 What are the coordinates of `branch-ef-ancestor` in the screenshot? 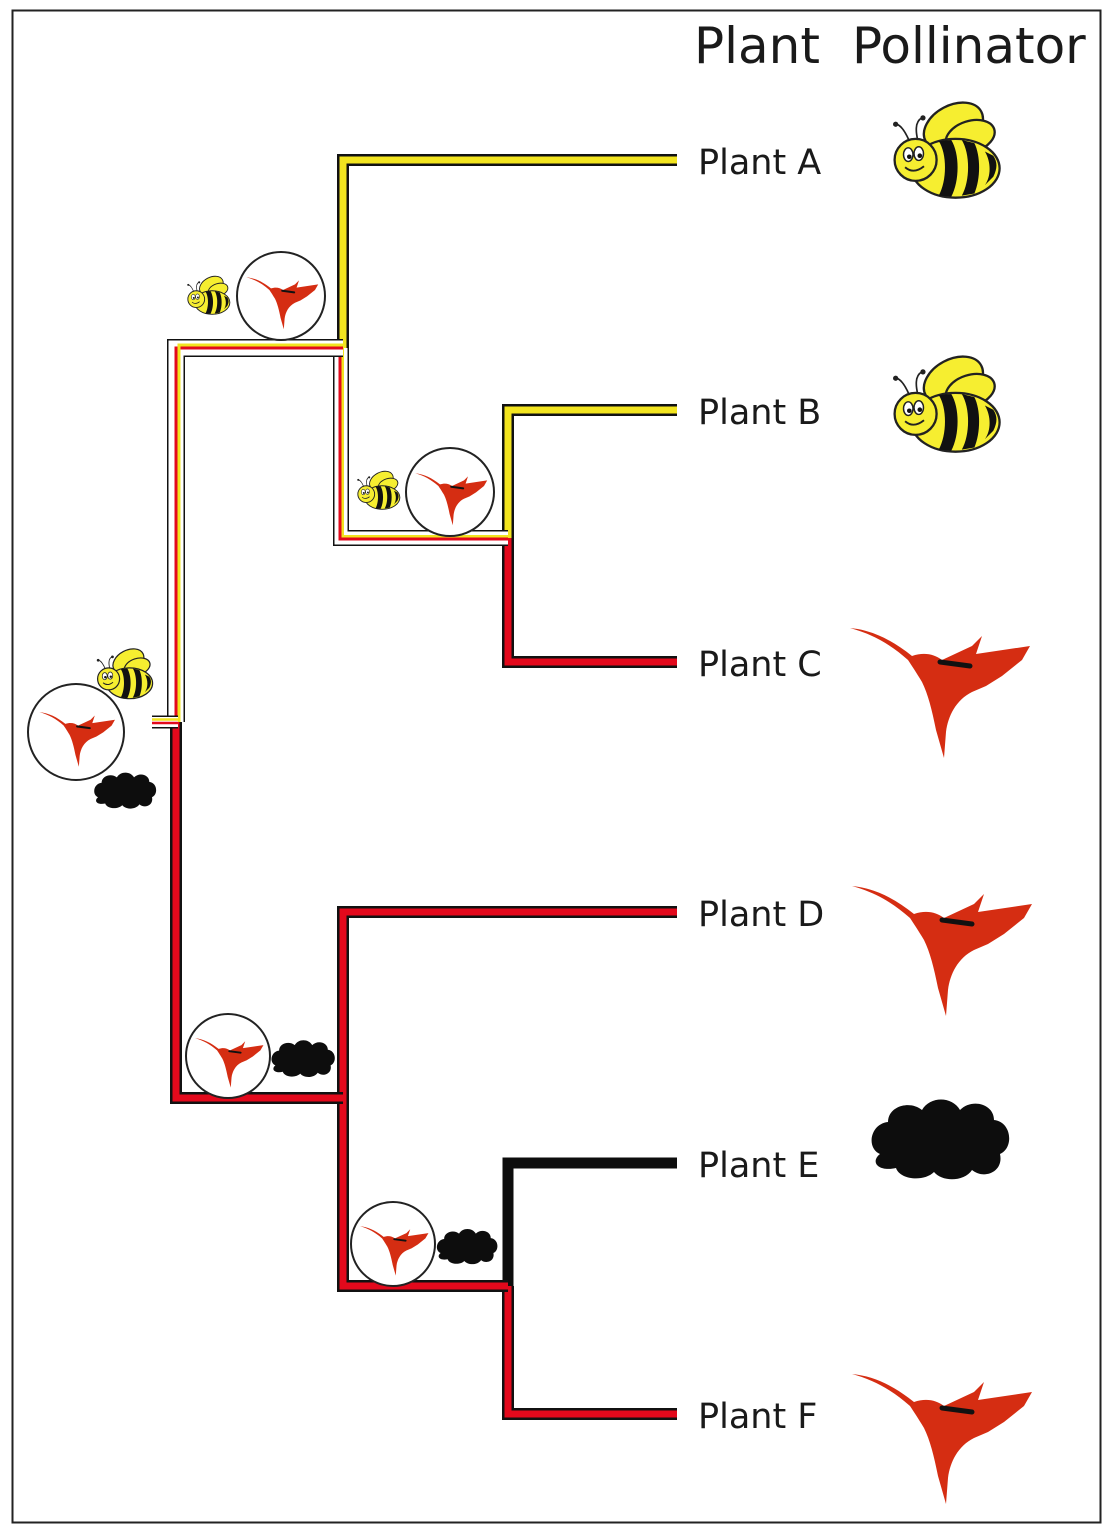 It's located at (422, 1195).